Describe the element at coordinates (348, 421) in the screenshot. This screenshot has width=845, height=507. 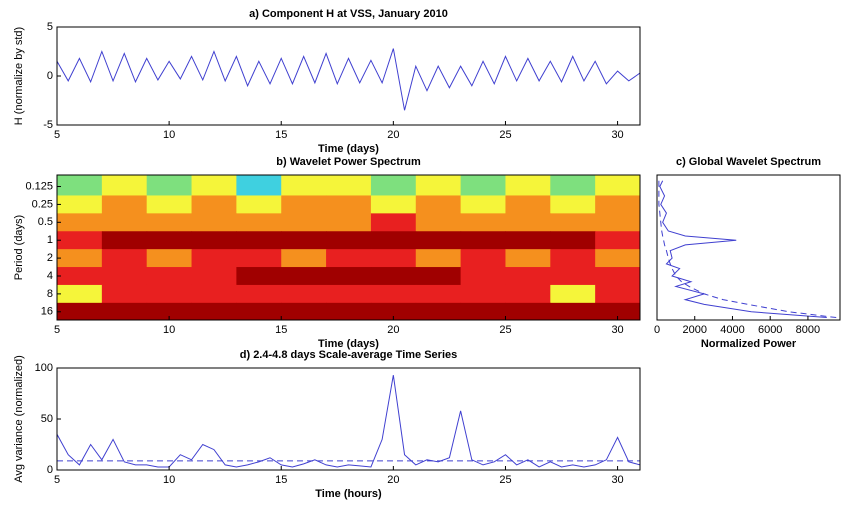
I see `data-line` at that location.